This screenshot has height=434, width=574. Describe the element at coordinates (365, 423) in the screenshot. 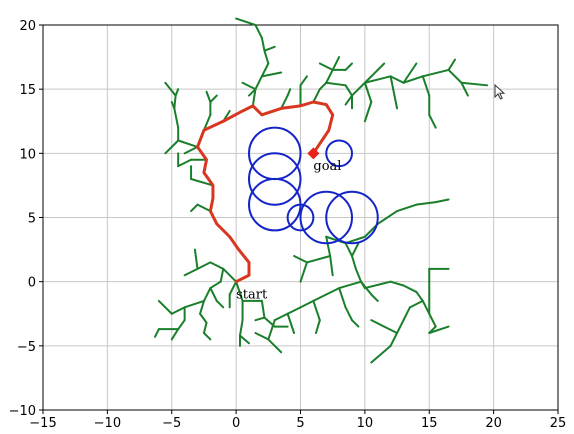

I see `x-tick-label: 10` at that location.